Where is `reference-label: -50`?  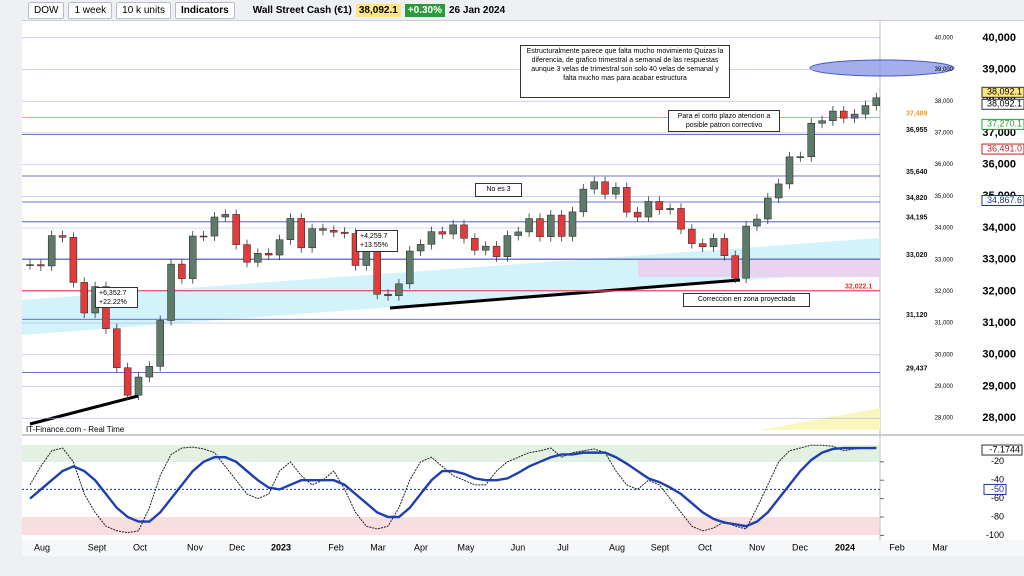
reference-label: -50 is located at coordinates (997, 489).